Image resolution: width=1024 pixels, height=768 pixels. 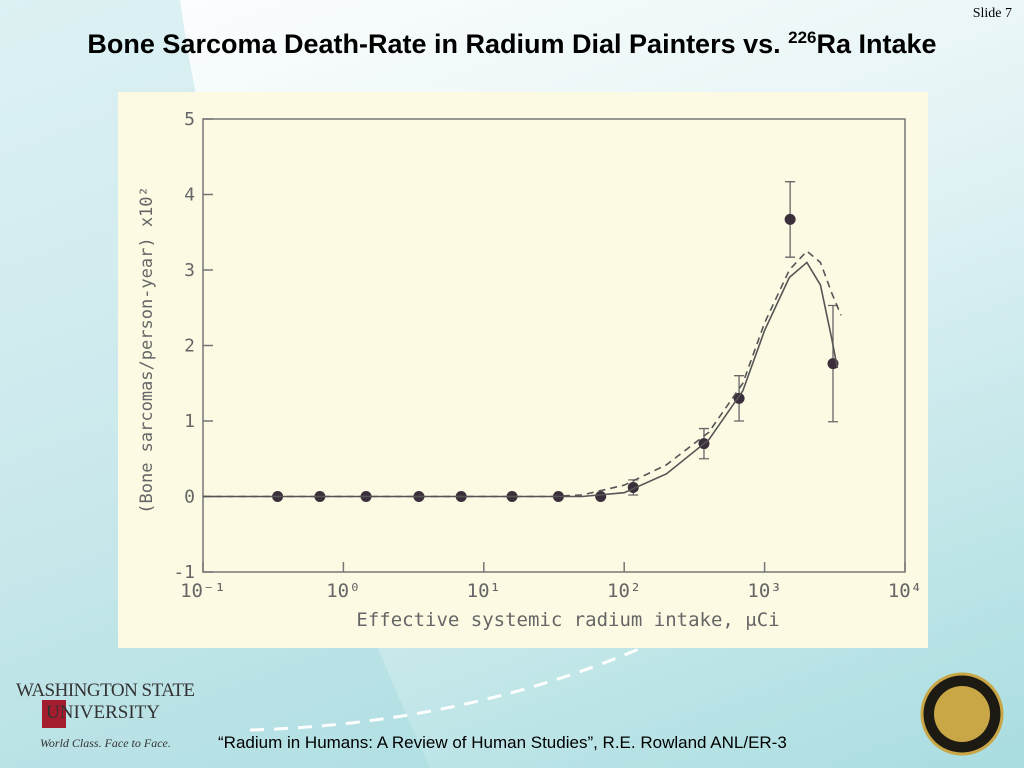 I want to click on slide-number: Slide 7, so click(x=992, y=13).